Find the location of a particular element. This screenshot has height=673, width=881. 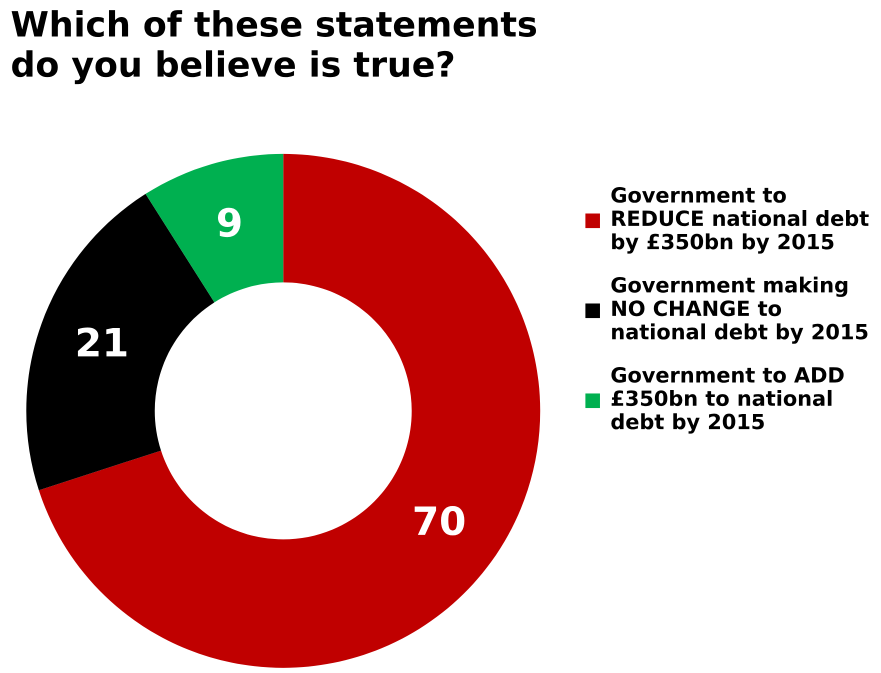

data-label: 70 is located at coordinates (439, 521).